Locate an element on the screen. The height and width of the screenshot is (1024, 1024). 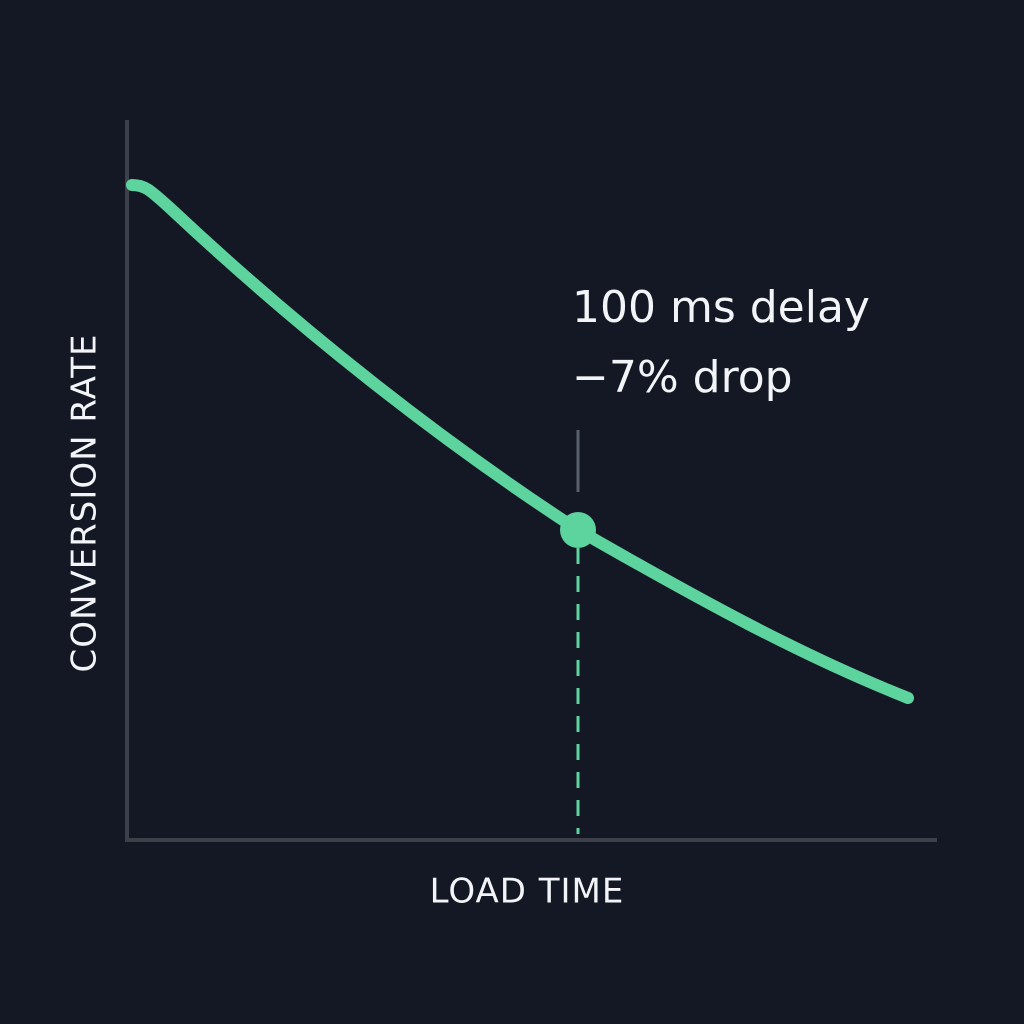
annotation: −7% drop is located at coordinates (682, 377).